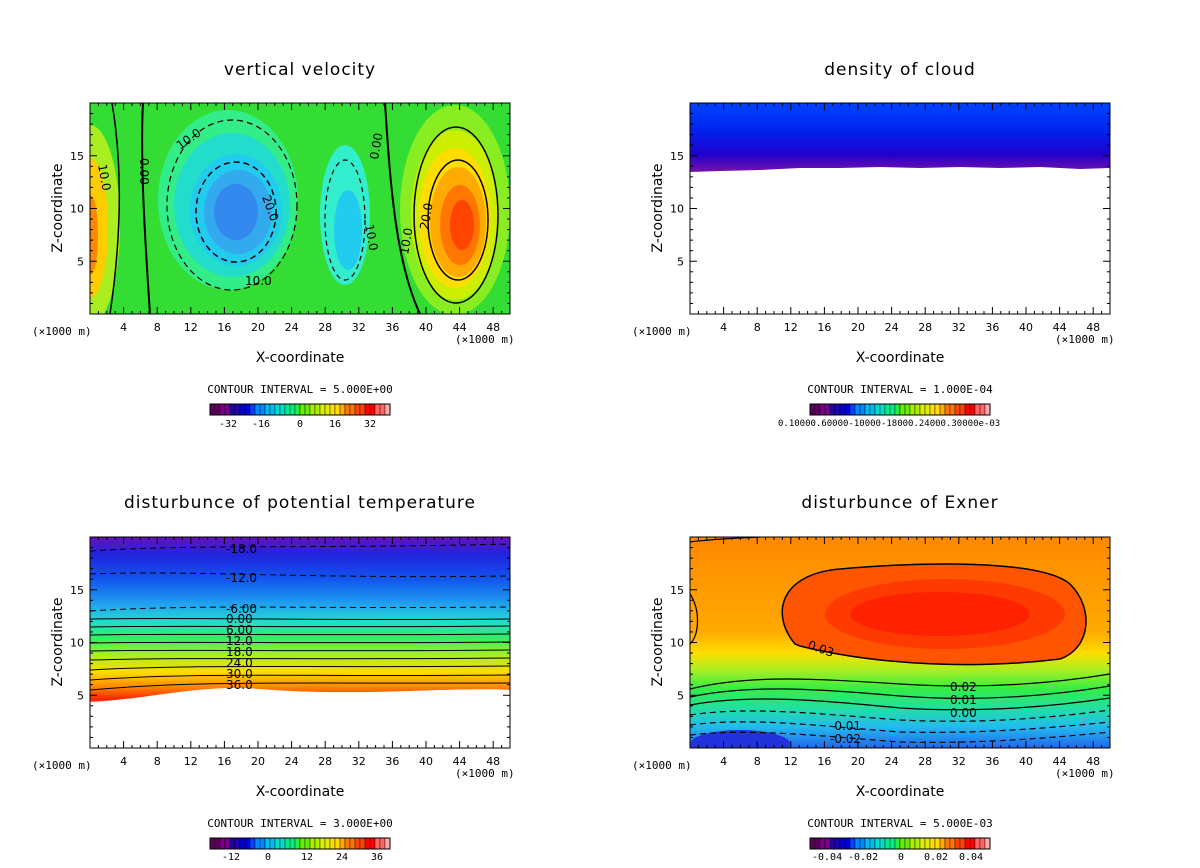 This screenshot has width=1200, height=868. Describe the element at coordinates (228, 424) in the screenshot. I see `colorbar-tick-label: -32` at that location.